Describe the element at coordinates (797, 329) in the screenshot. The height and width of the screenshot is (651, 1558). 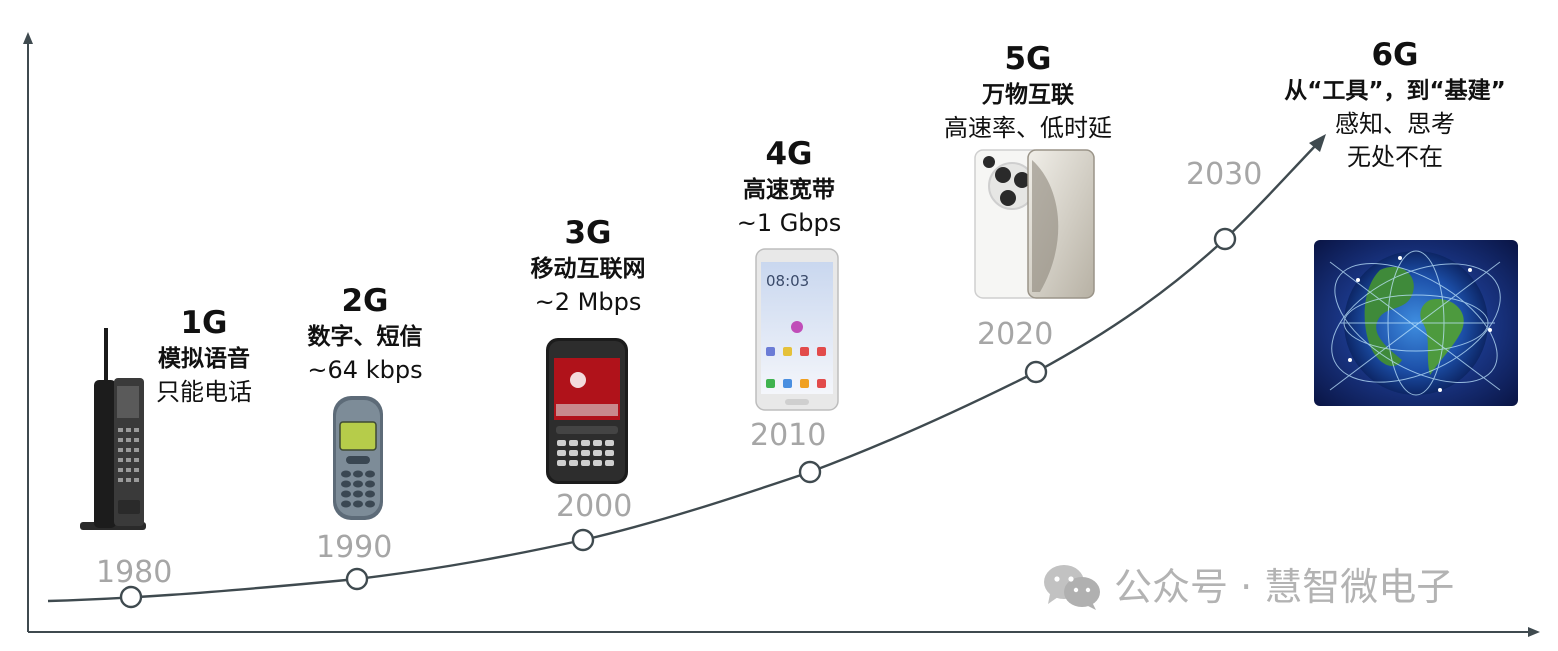
I see `touchscreen-phone-icon: 08:03` at that location.